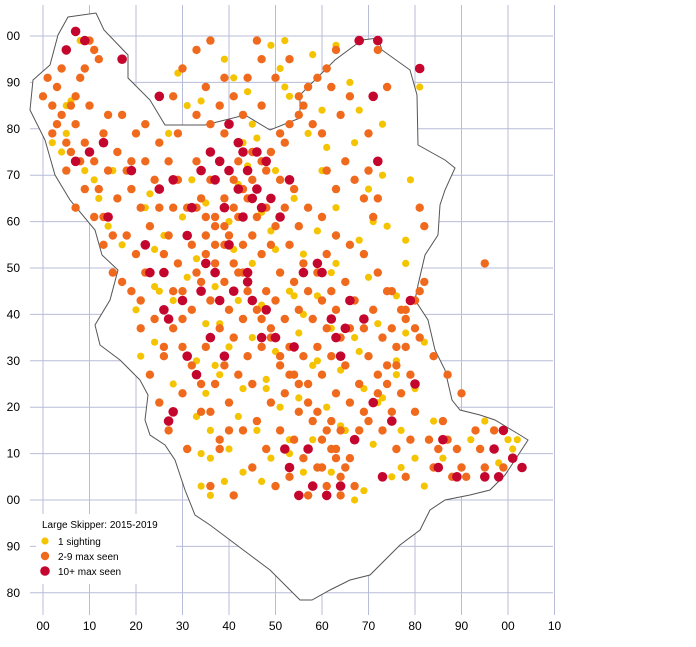 The width and height of the screenshot is (696, 647). Describe the element at coordinates (43, 626) in the screenshot. I see `x-tick-label: 00` at that location.